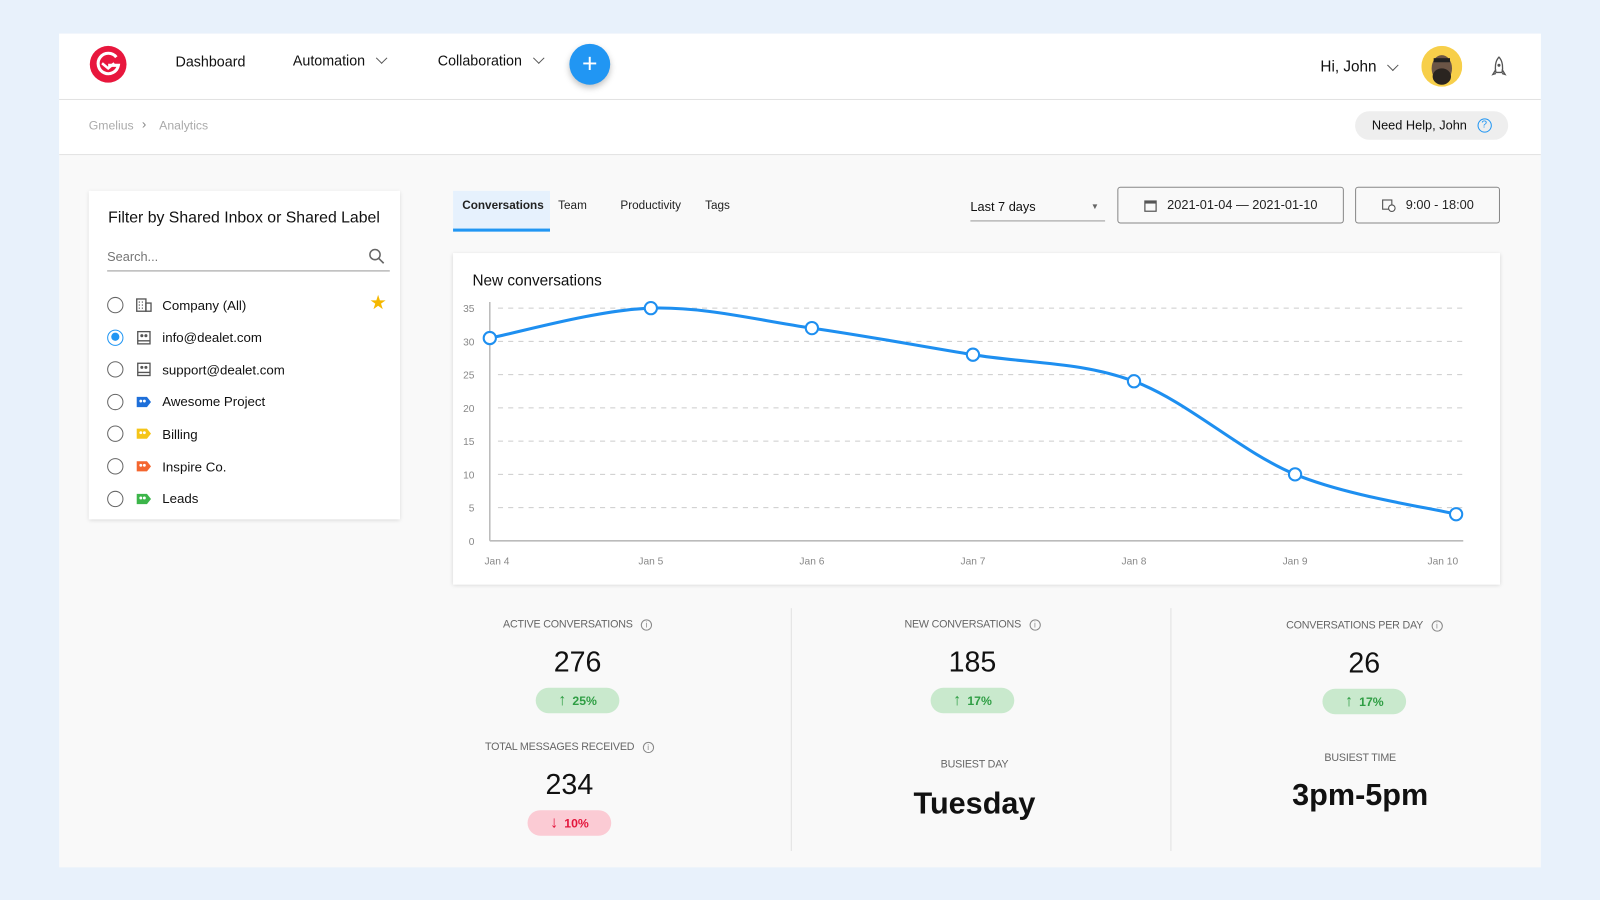  Describe the element at coordinates (340, 60) in the screenshot. I see `nav-automation: Automation` at that location.